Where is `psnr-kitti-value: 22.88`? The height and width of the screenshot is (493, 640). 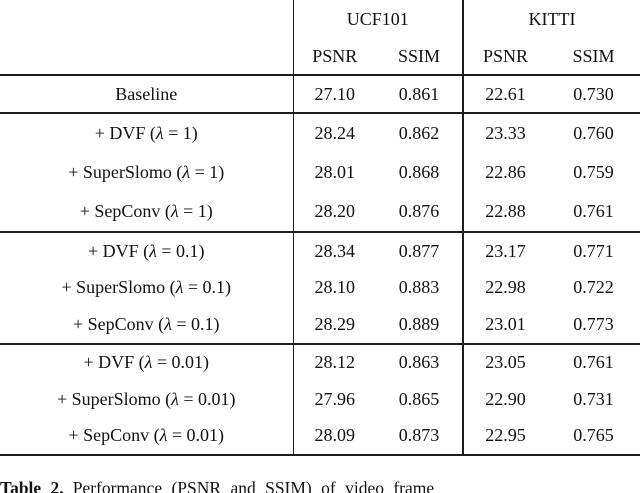 psnr-kitti-value: 22.88 is located at coordinates (505, 211).